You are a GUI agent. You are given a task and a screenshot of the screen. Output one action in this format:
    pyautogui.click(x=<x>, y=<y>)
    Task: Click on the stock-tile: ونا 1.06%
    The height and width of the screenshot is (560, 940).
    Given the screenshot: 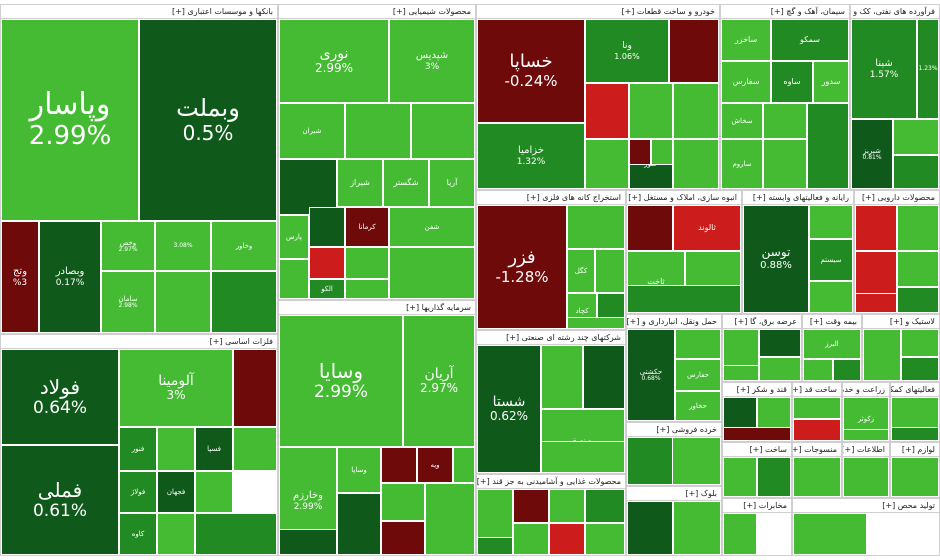 What is the action you would take?
    pyautogui.click(x=627, y=51)
    